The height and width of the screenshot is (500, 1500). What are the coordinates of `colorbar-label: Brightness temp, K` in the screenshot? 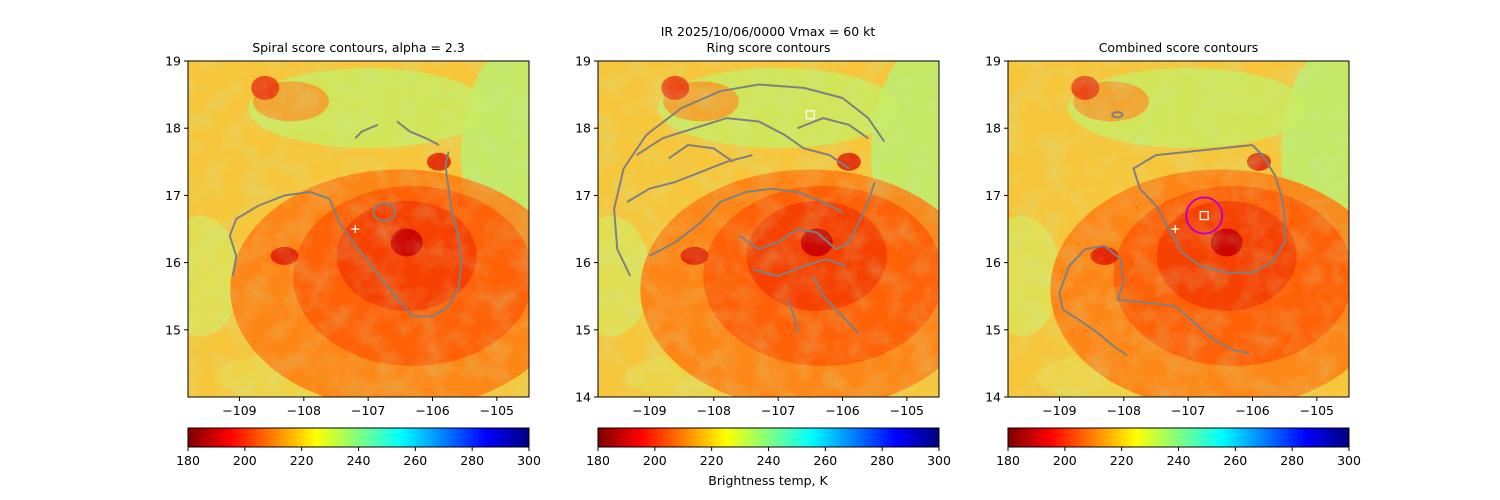 It's located at (768, 480).